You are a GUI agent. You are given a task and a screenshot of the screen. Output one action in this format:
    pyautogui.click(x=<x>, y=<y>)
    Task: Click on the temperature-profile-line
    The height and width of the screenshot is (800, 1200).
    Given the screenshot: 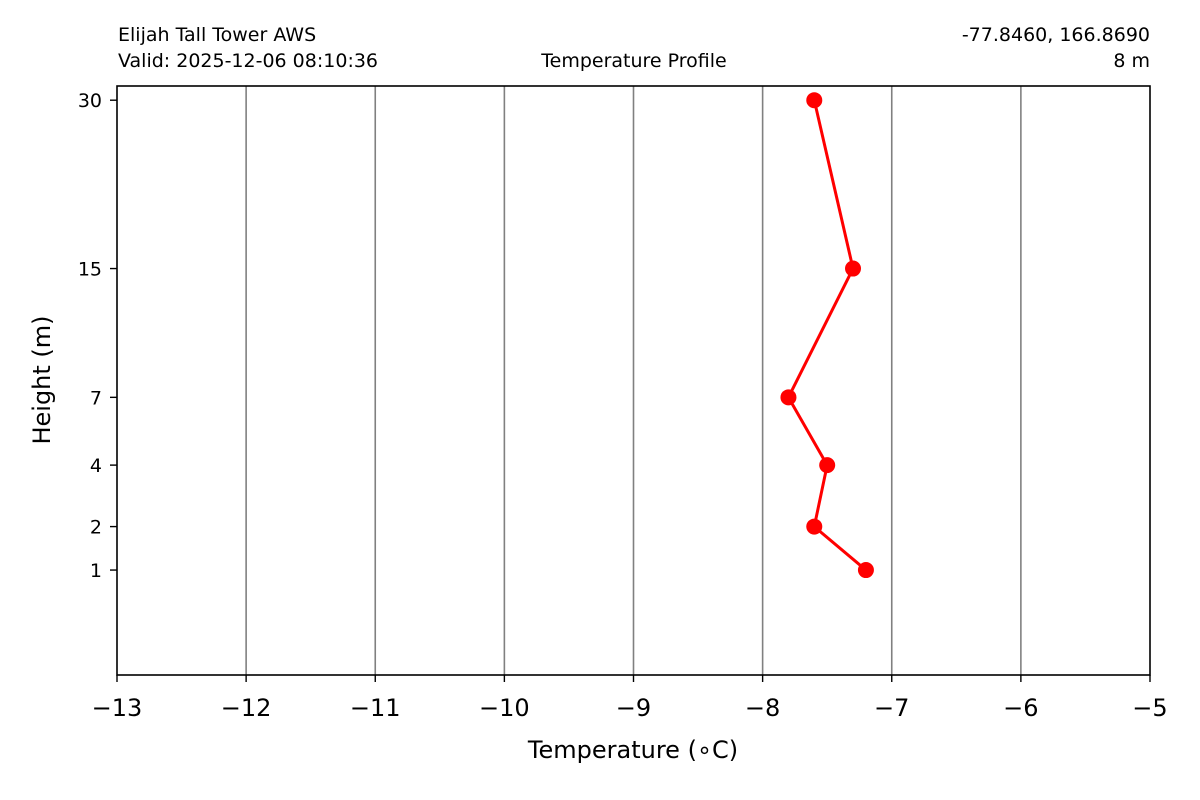 What is the action you would take?
    pyautogui.click(x=826, y=335)
    